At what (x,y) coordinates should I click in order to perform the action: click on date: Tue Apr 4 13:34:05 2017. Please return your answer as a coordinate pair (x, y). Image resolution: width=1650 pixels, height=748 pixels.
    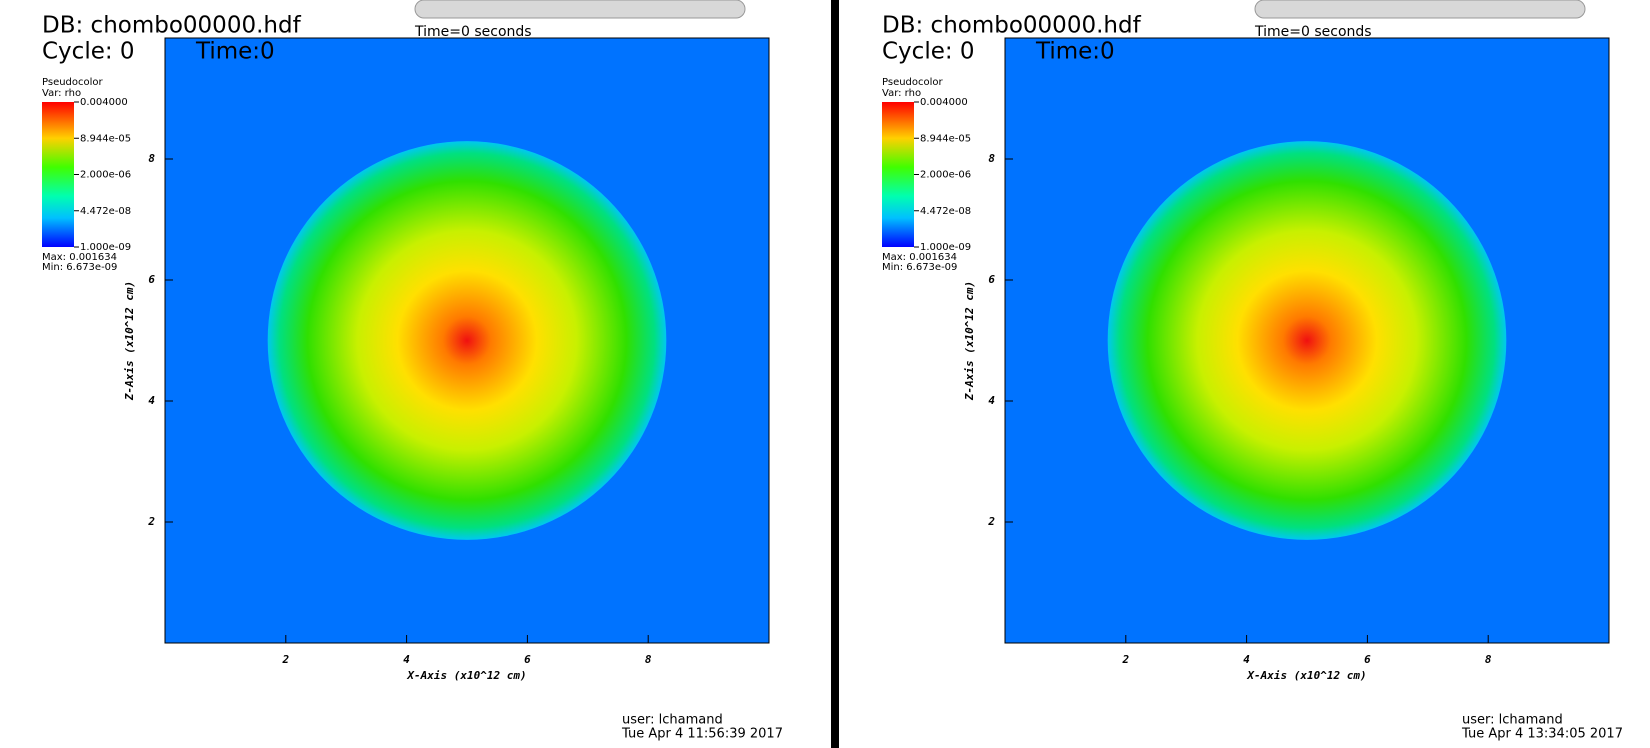
    Looking at the image, I should click on (1542, 734).